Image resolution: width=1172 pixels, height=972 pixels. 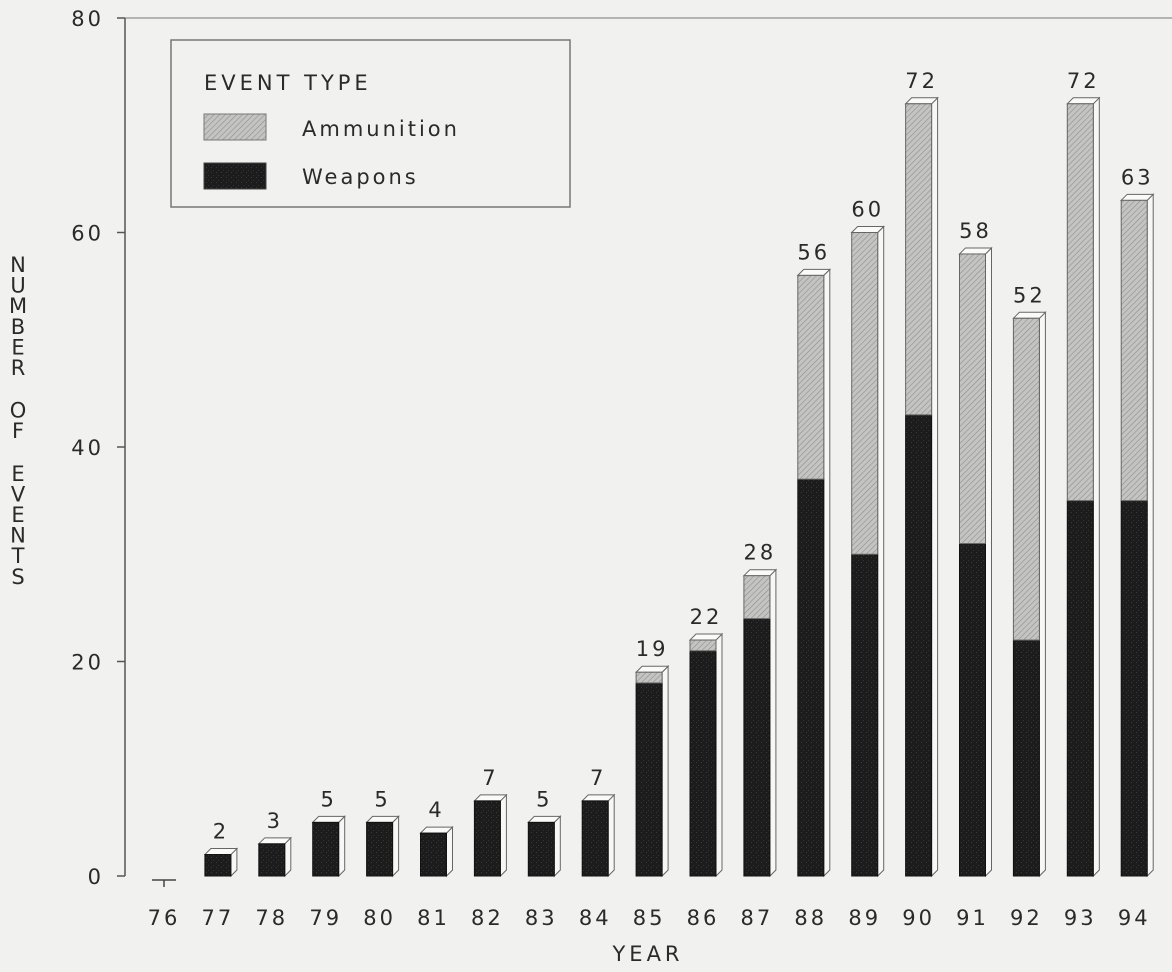 I want to click on x-tick-label: 84, so click(x=595, y=918).